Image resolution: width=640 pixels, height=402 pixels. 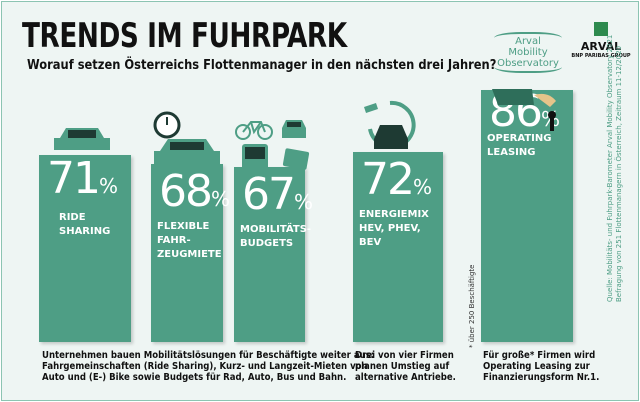 I want to click on bar-value-label: 72%, so click(x=396, y=179).